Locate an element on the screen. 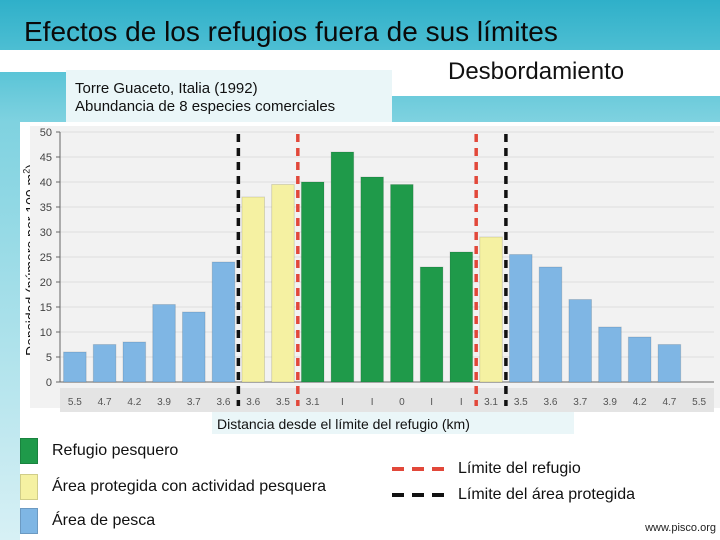 The image size is (720, 540). subtitle-line-description: Abundancia de 8 especies comerciales is located at coordinates (205, 106).